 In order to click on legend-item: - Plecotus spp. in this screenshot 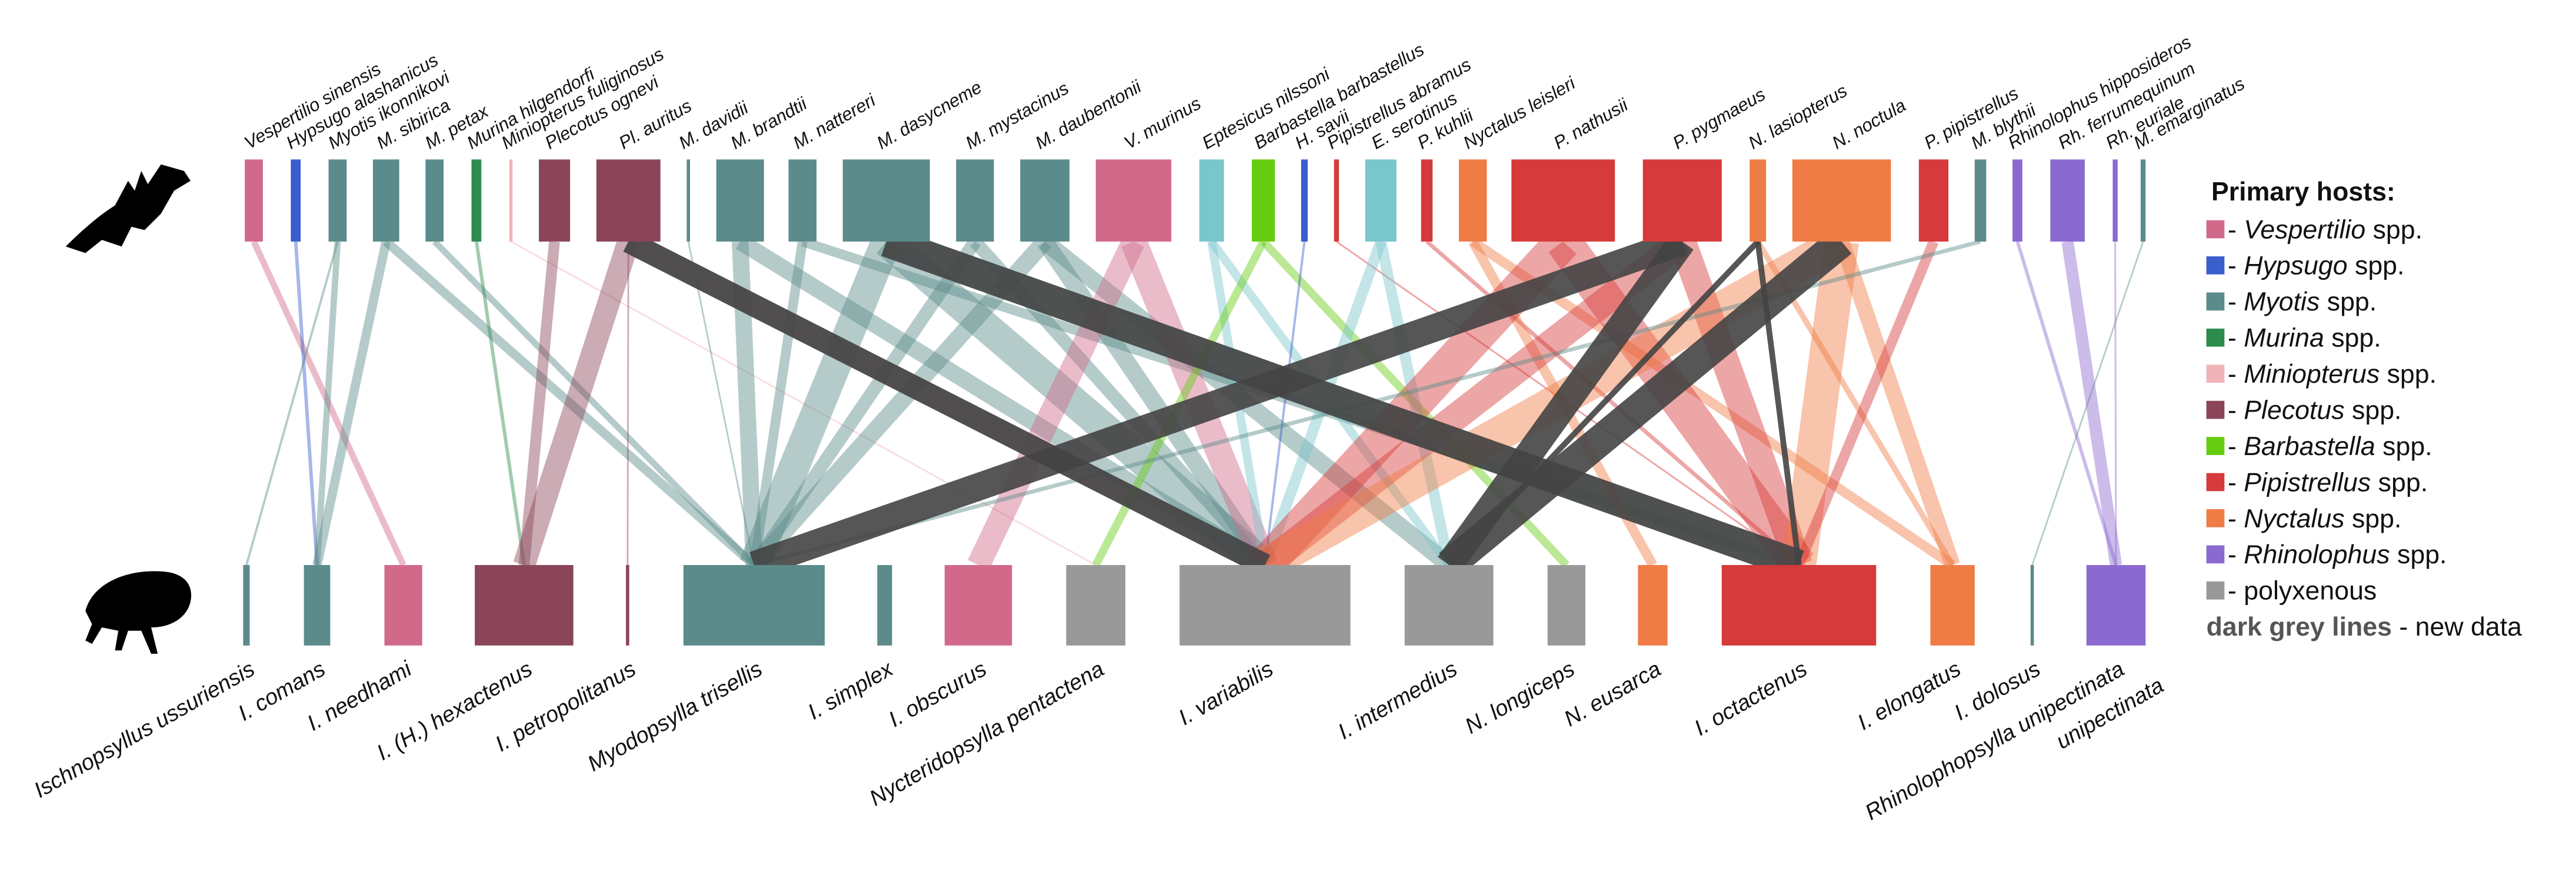, I will do `click(2315, 410)`.